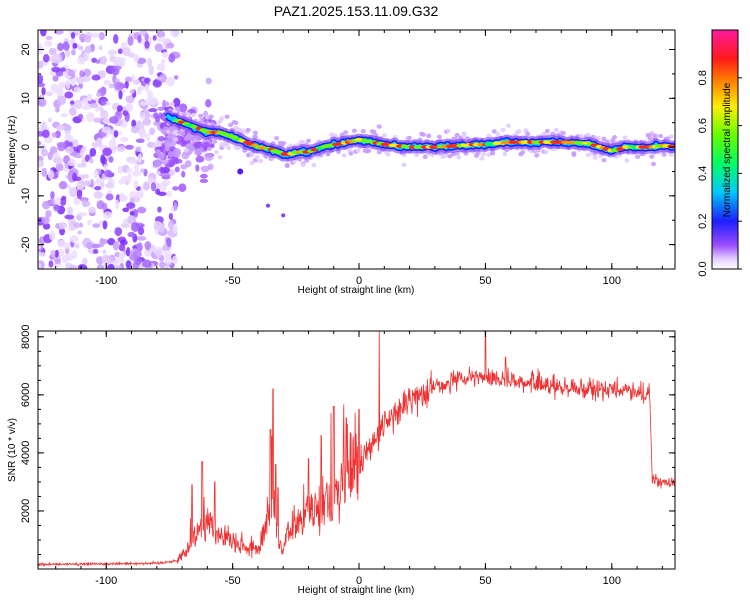 Image resolution: width=750 pixels, height=600 pixels. Describe the element at coordinates (356, 11) in the screenshot. I see `figure-title: PAZ1.2025.153.11.09.G32` at that location.